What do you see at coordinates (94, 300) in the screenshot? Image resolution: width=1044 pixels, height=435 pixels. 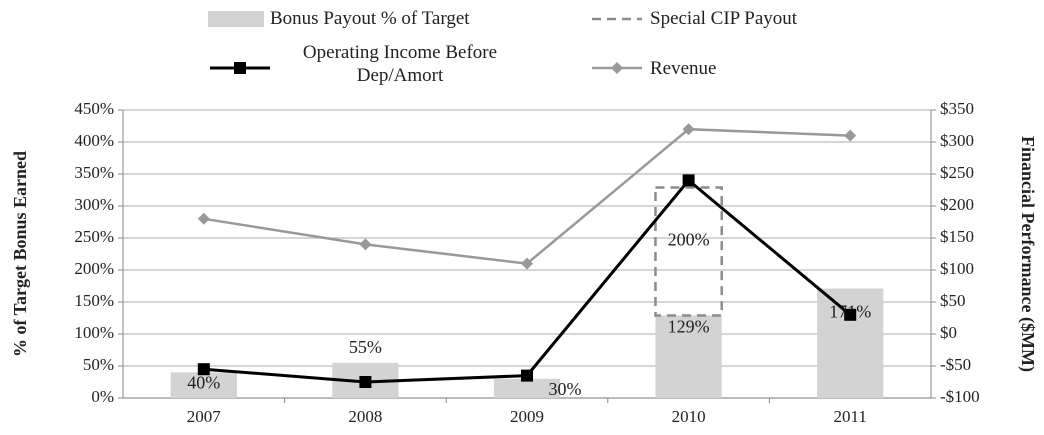 I see `y-tick-label: 150%` at bounding box center [94, 300].